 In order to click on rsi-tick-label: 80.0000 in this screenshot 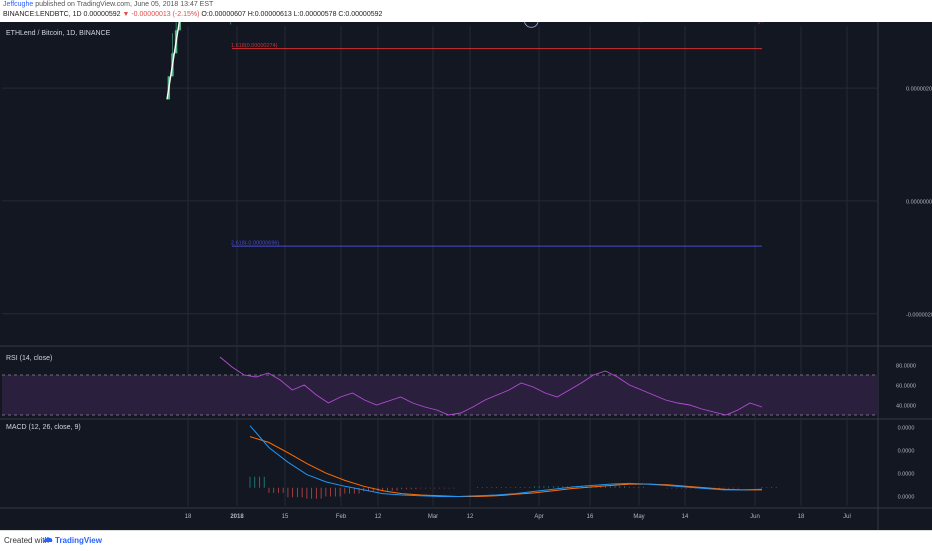, I will do `click(906, 367)`.